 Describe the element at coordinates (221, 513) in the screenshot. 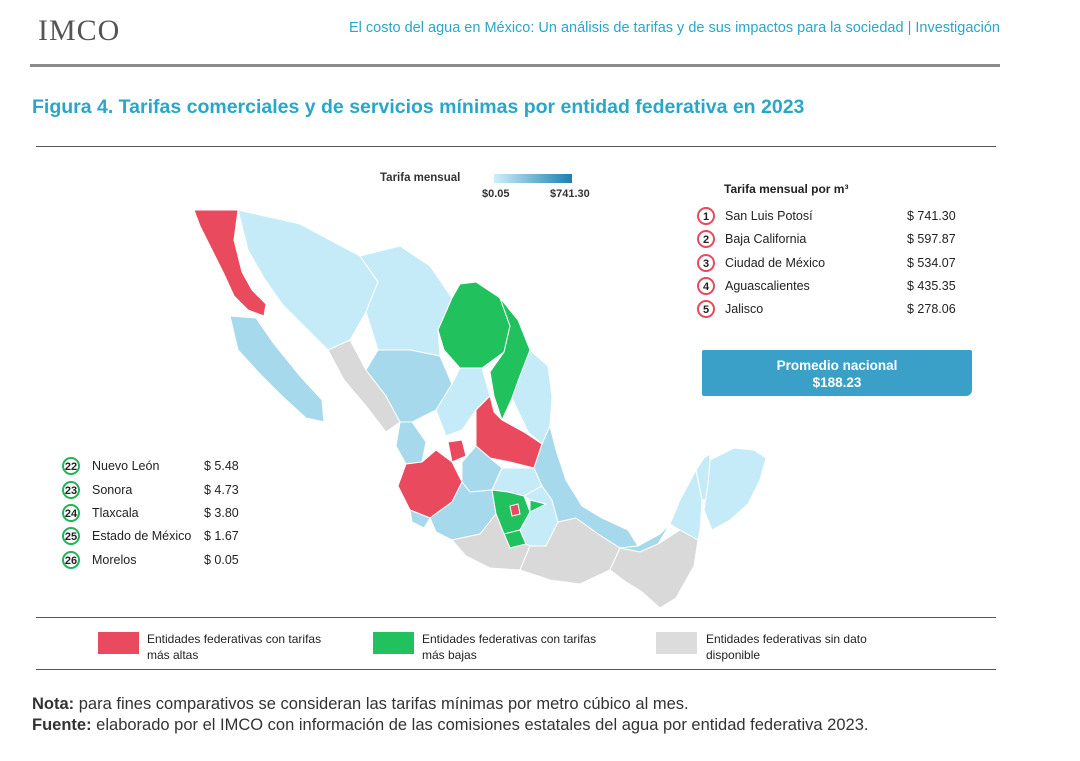

I see `rank-value: $ 3.80` at that location.